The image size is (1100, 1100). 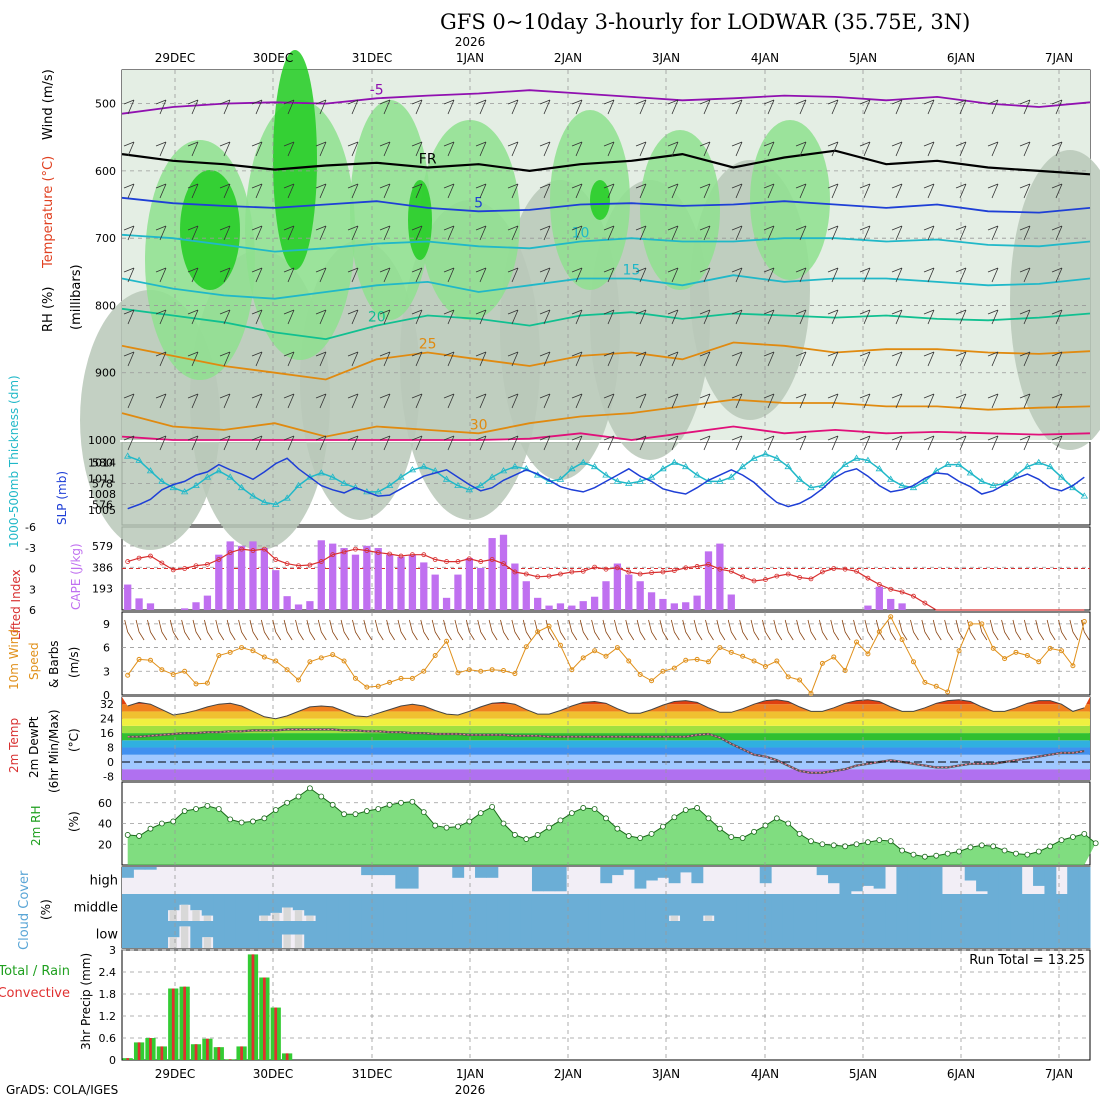 I want to click on cloud-gap-low, so click(x=207, y=942).